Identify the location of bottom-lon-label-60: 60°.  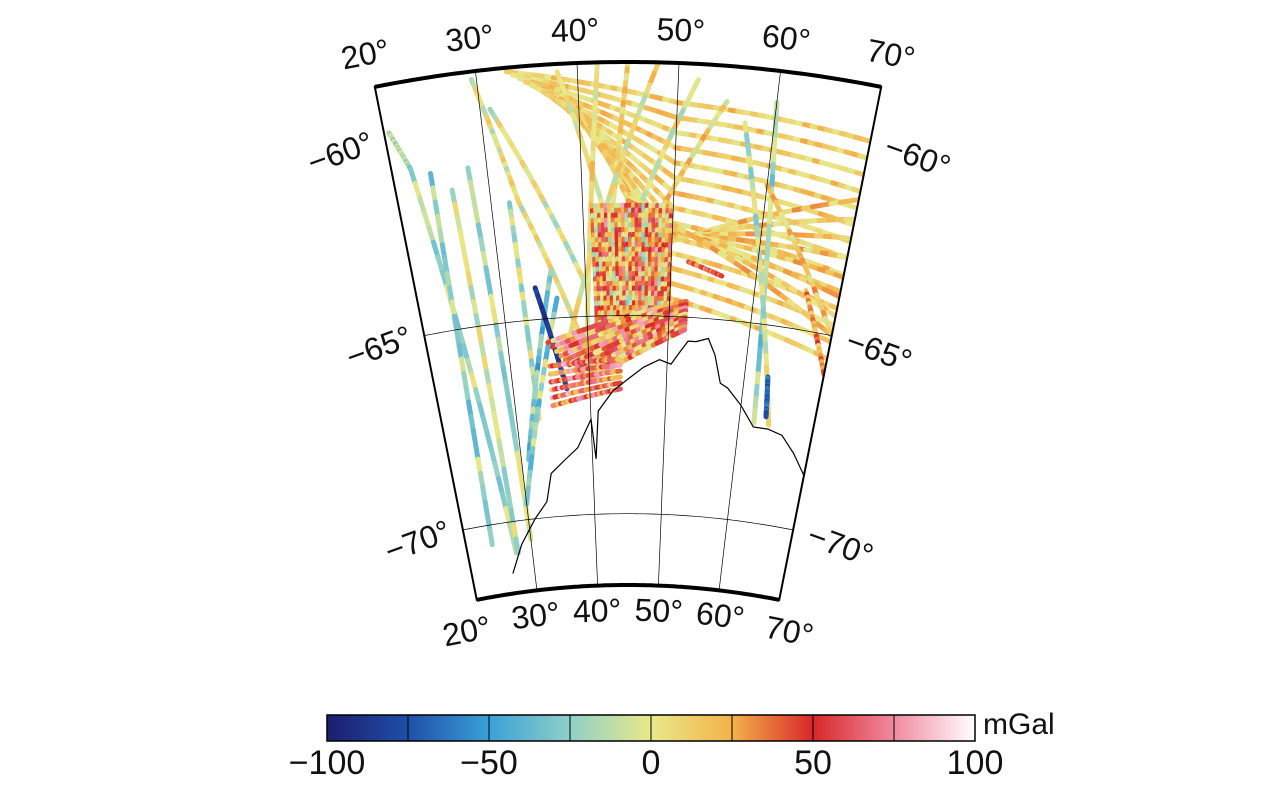
(720, 615).